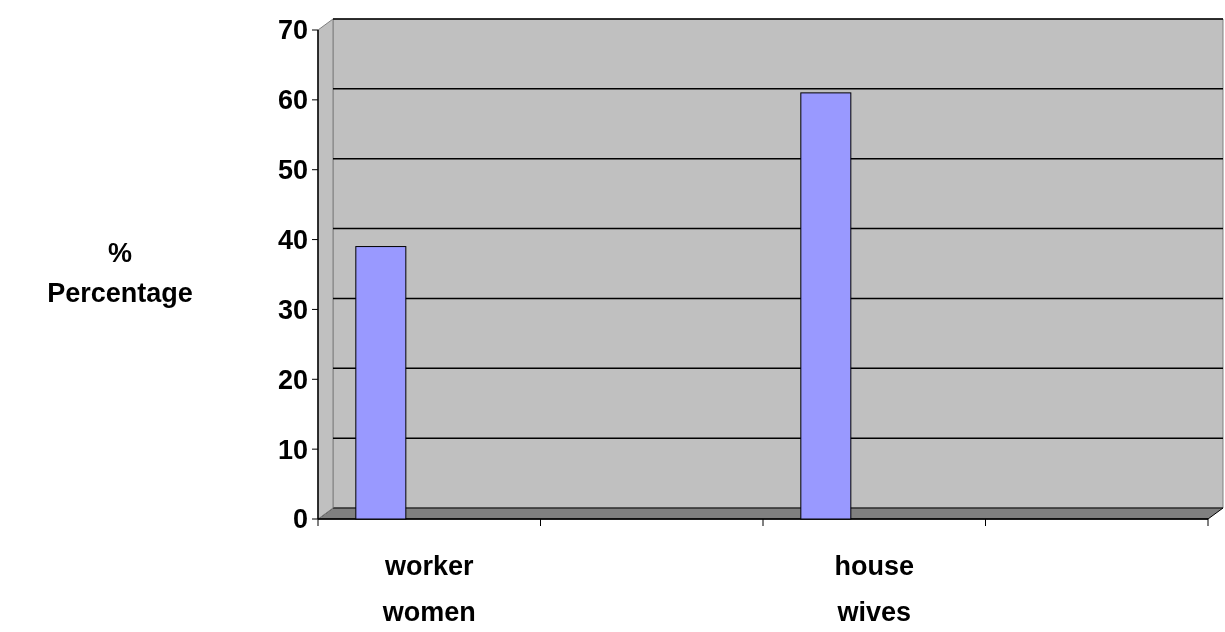 Image resolution: width=1225 pixels, height=632 pixels. Describe the element at coordinates (292, 379) in the screenshot. I see `y-tick-label: 20` at that location.